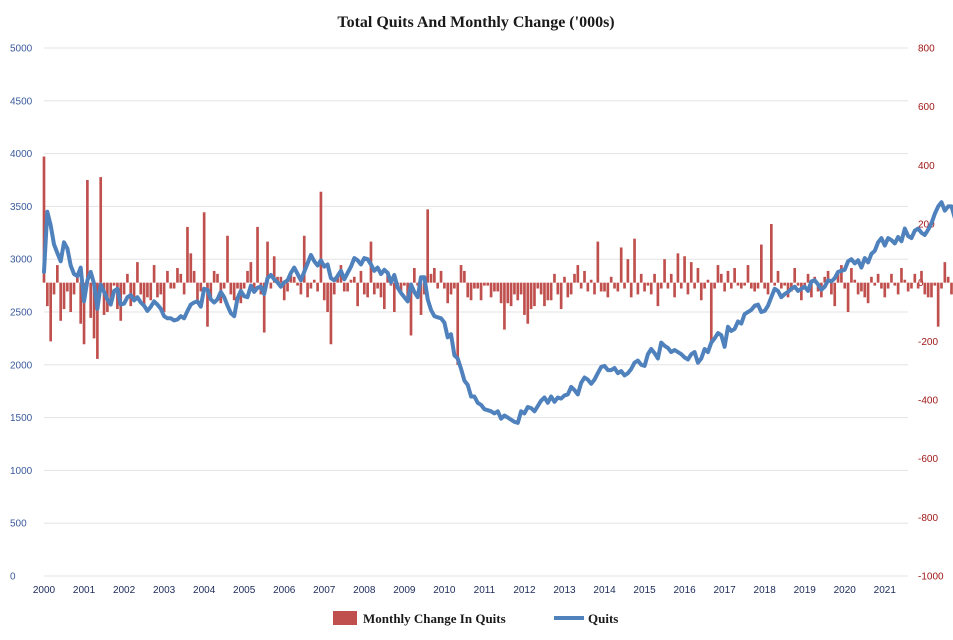  Describe the element at coordinates (124, 590) in the screenshot. I see `x-tick-label: 2002` at that location.